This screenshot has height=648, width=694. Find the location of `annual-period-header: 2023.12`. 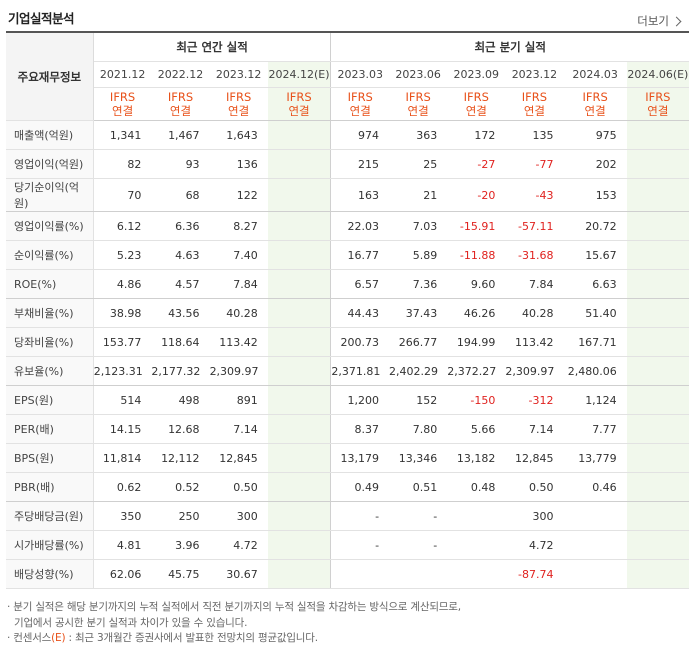

annual-period-header: 2023.12 is located at coordinates (238, 74).